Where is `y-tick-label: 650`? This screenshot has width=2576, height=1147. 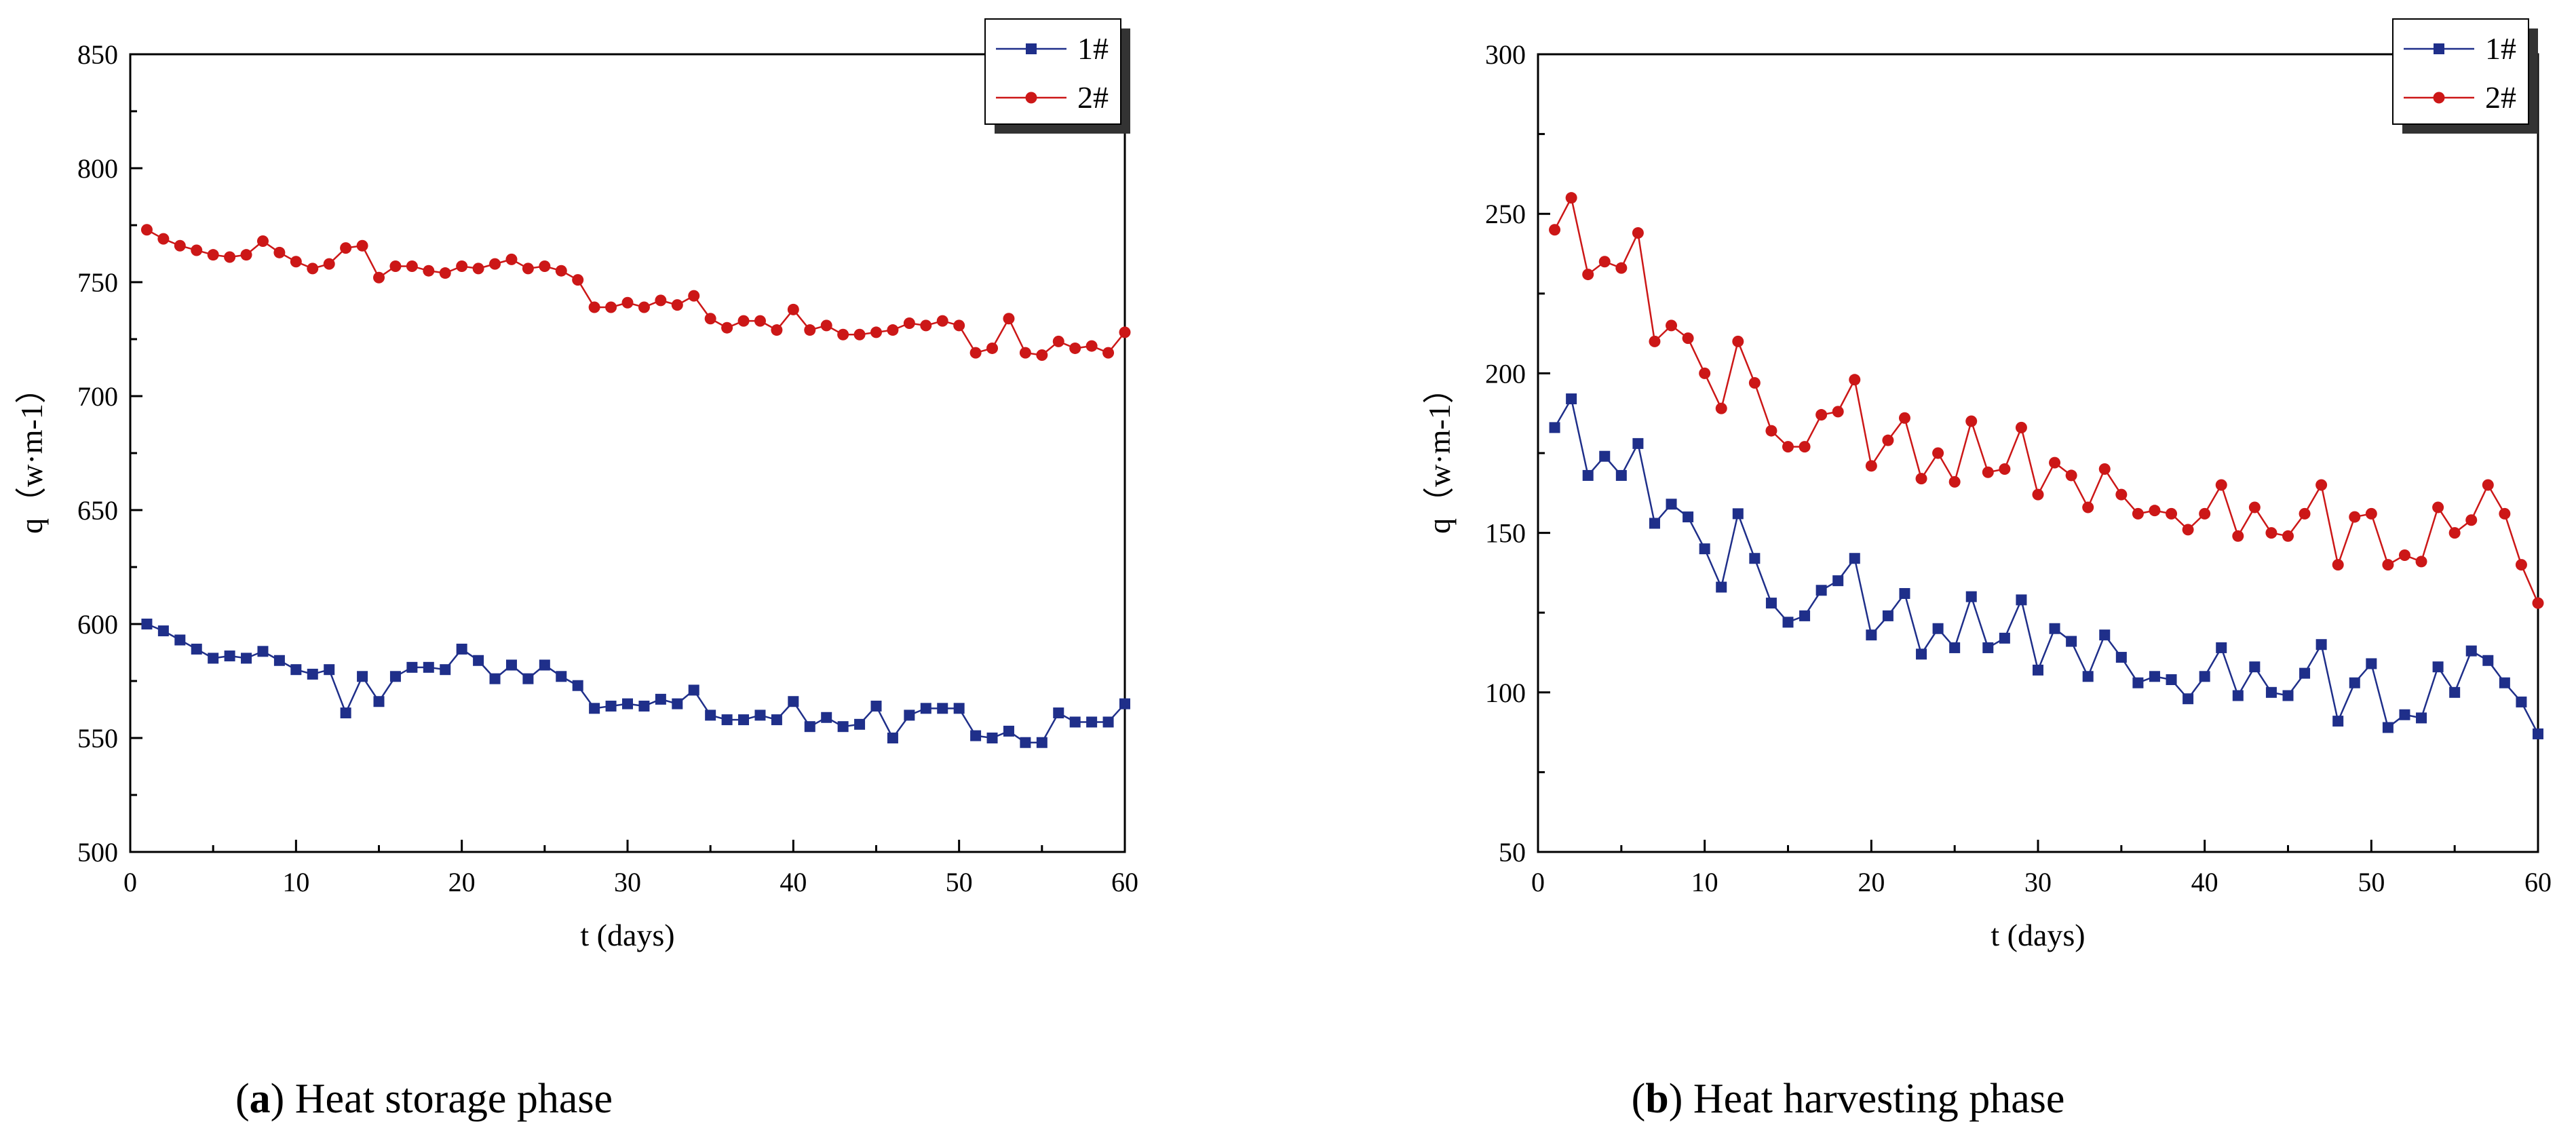 y-tick-label: 650 is located at coordinates (97, 510).